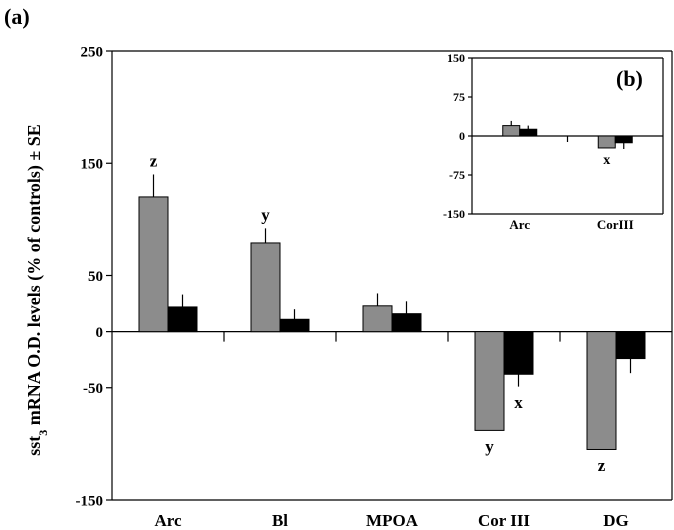 Image resolution: width=674 pixels, height=530 pixels. Describe the element at coordinates (606, 160) in the screenshot. I see `inset-significance-label: x` at that location.